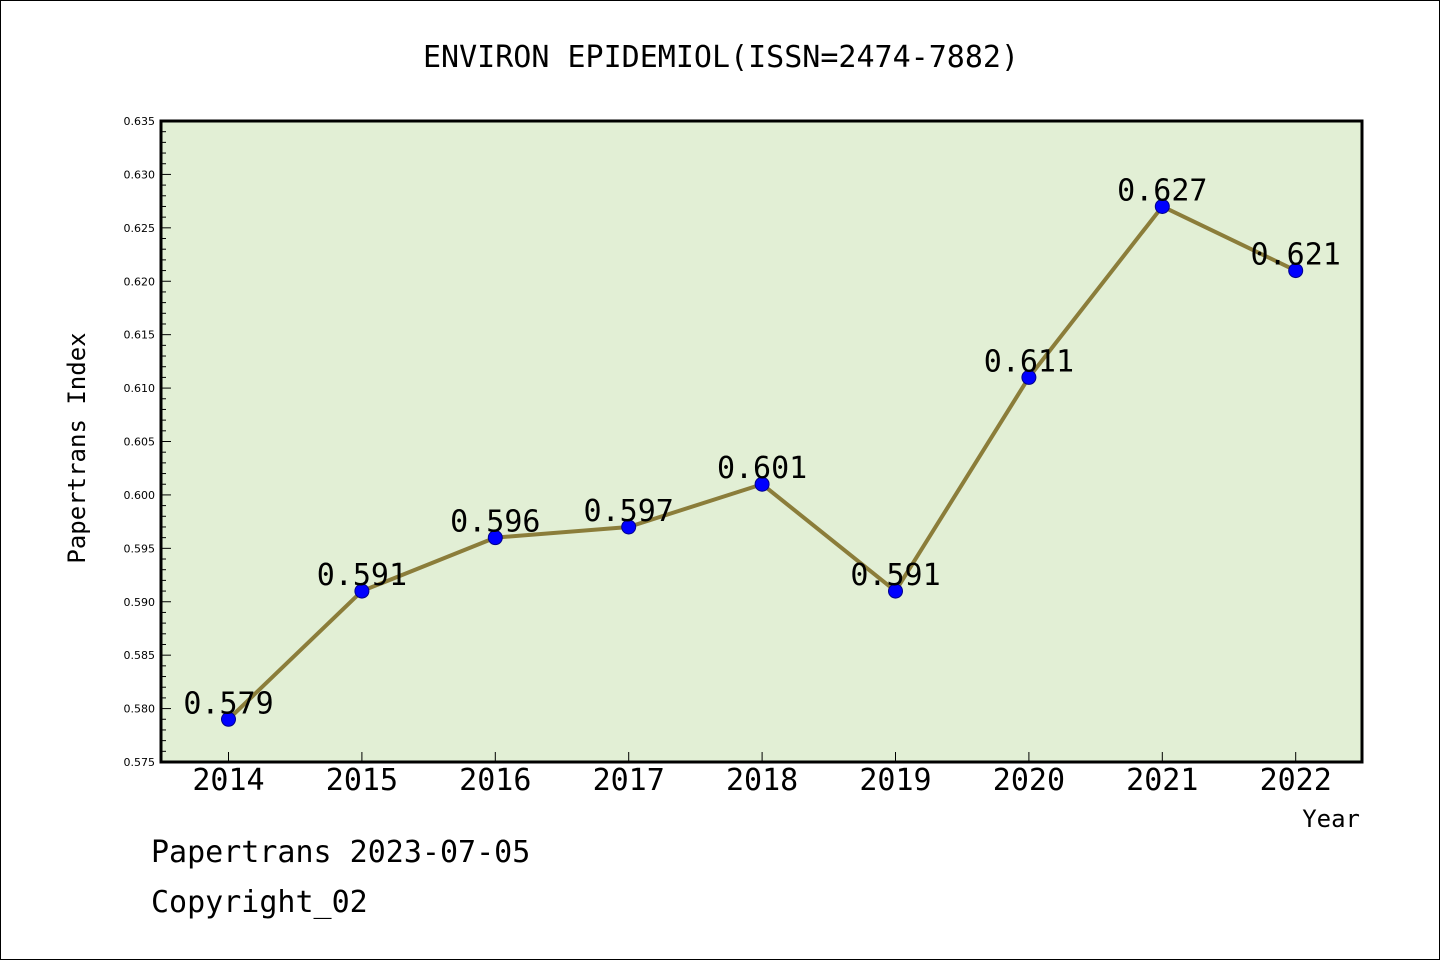 This screenshot has height=961, width=1440. What do you see at coordinates (895, 780) in the screenshot?
I see `x-tick-label: 2019` at bounding box center [895, 780].